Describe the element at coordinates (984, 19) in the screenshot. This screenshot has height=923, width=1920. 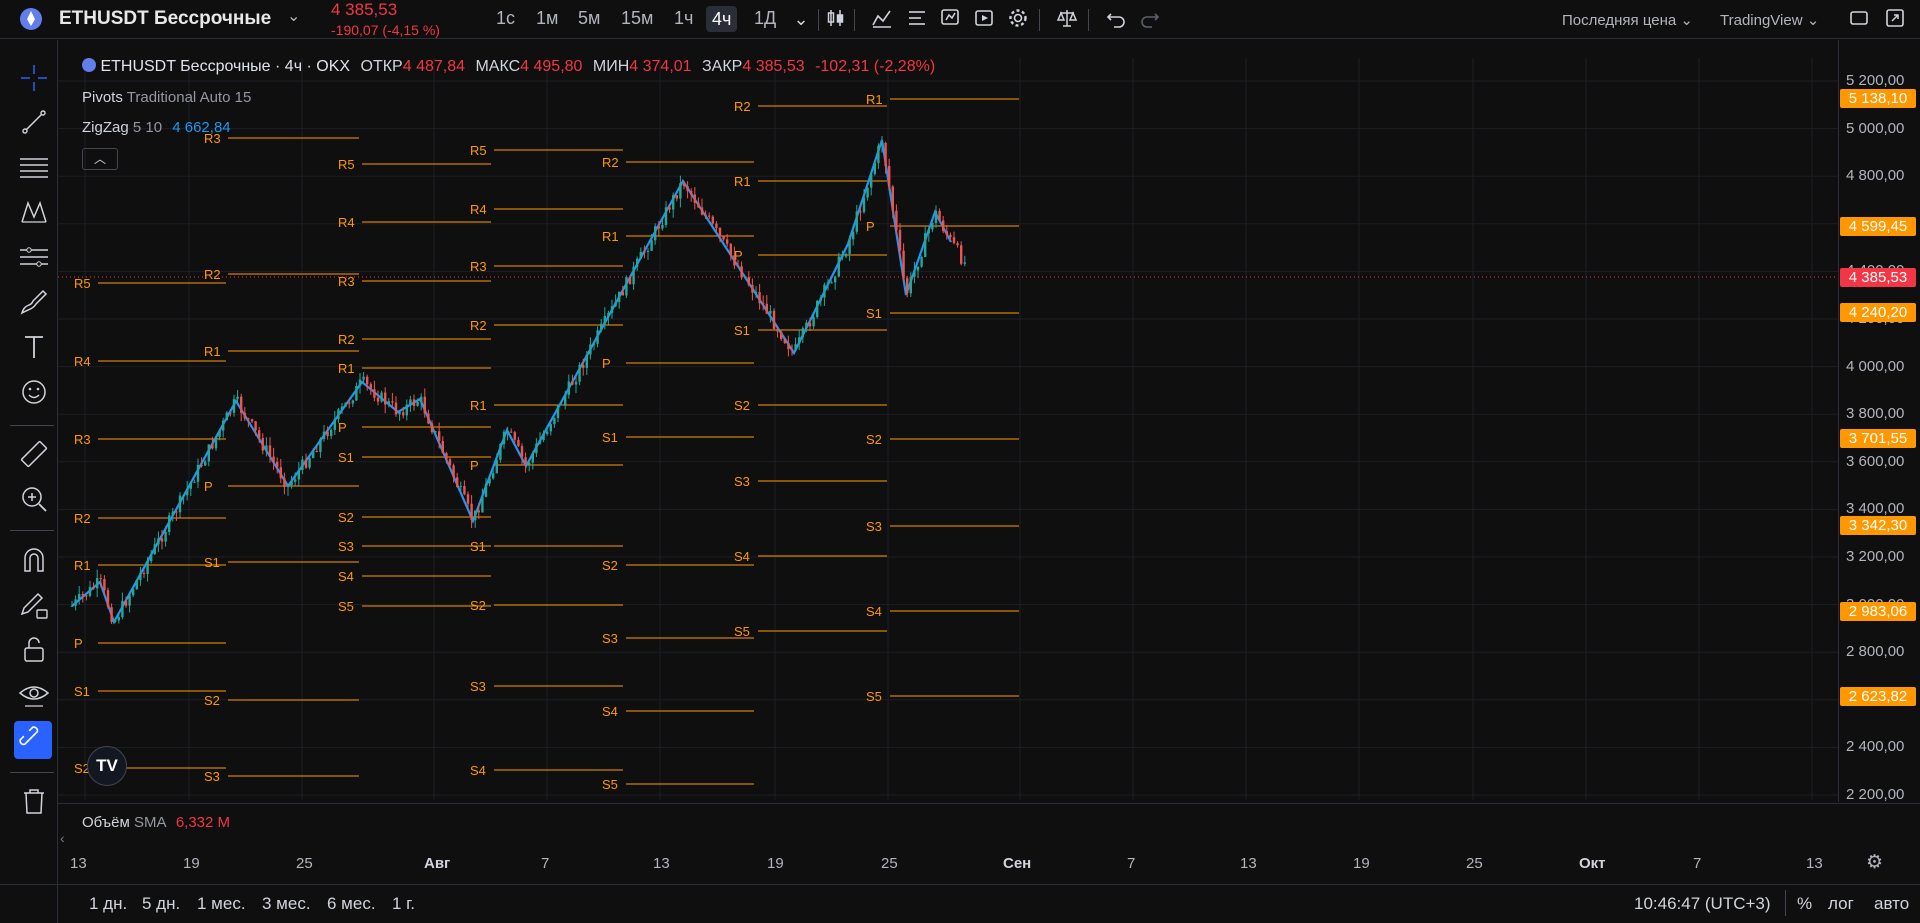
I see `replay-icon` at that location.